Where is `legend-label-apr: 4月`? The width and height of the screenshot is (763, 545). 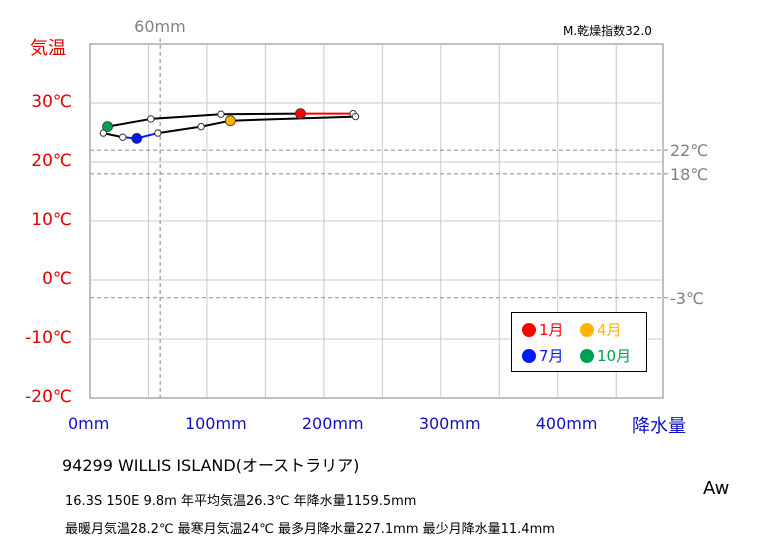 legend-label-apr: 4月 is located at coordinates (609, 330).